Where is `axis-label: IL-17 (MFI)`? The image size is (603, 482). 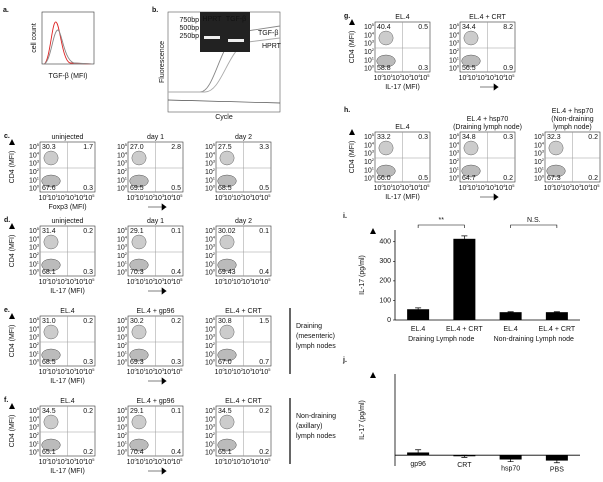
axis-label: IL-17 (MFI) is located at coordinates (402, 87).